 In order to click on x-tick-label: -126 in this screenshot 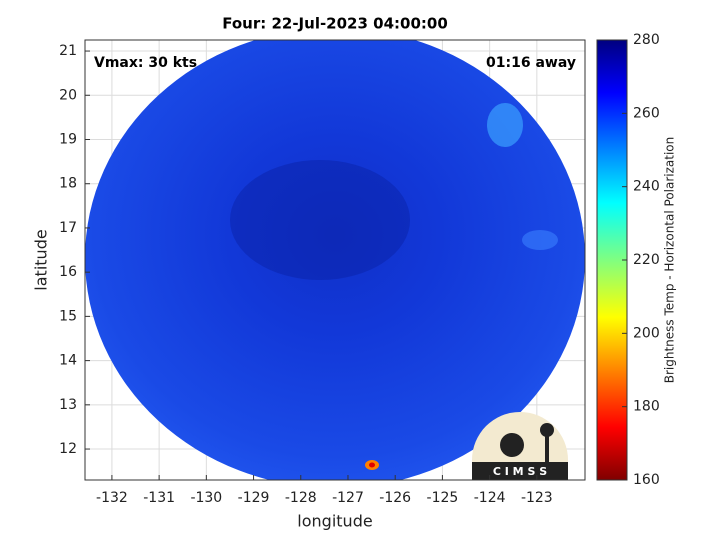, I will do `click(395, 498)`.